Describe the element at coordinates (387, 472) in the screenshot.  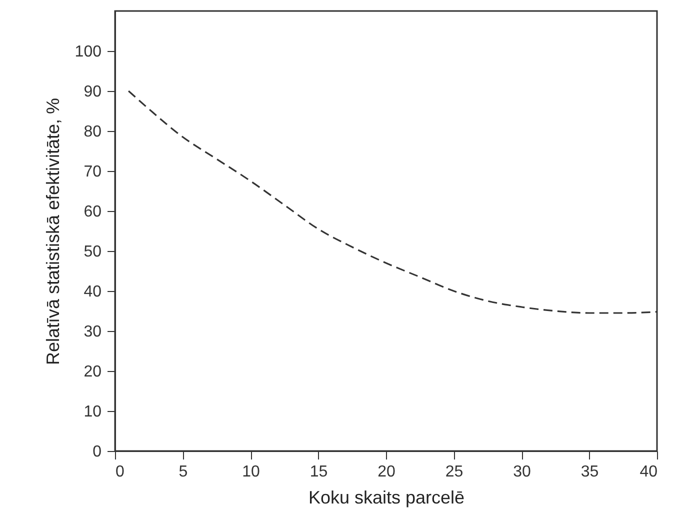
I see `x-tick-label: 20` at that location.